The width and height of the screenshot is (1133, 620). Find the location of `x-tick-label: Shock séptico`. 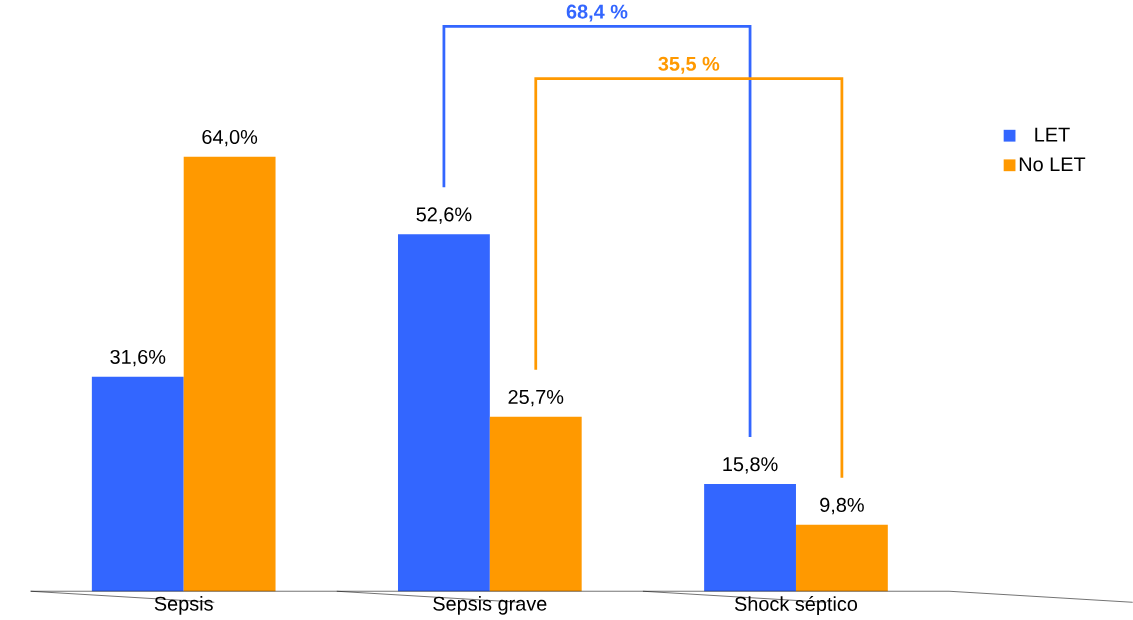

x-tick-label: Shock séptico is located at coordinates (796, 606).